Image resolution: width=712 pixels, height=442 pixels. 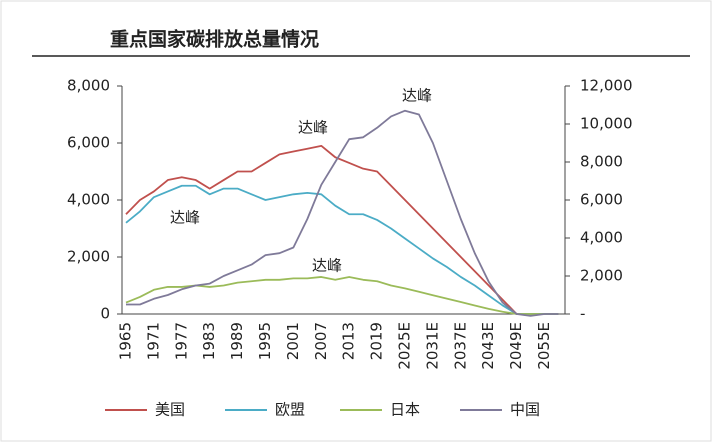 What do you see at coordinates (265, 341) in the screenshot?
I see `x-tick-label: 1995` at bounding box center [265, 341].